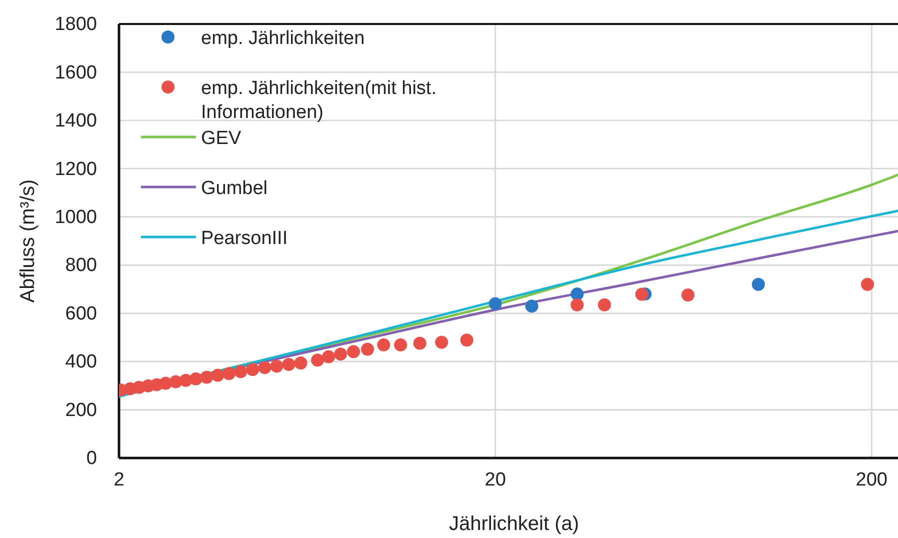  What do you see at coordinates (244, 238) in the screenshot?
I see `legend-label: PearsonIII` at bounding box center [244, 238].